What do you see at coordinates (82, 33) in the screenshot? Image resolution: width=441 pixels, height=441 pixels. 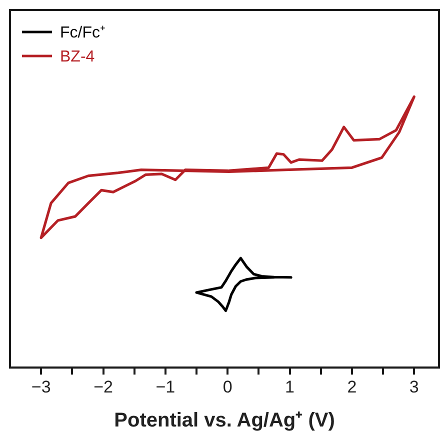 I see `legend-label: Fc/Fc⁺` at bounding box center [82, 33].